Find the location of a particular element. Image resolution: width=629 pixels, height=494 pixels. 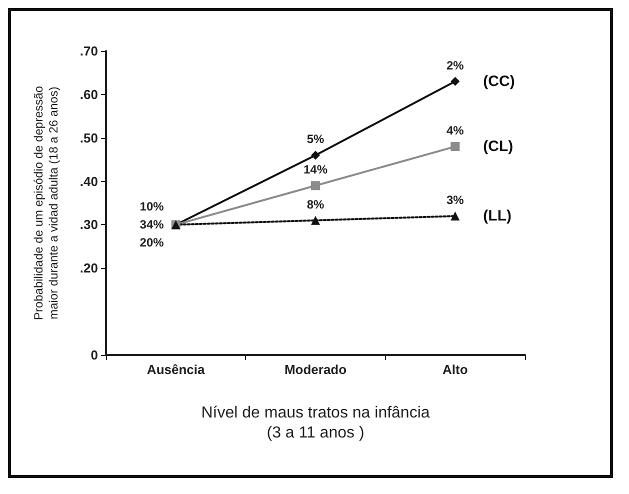

y-tick-label: .50 is located at coordinates (89, 138).